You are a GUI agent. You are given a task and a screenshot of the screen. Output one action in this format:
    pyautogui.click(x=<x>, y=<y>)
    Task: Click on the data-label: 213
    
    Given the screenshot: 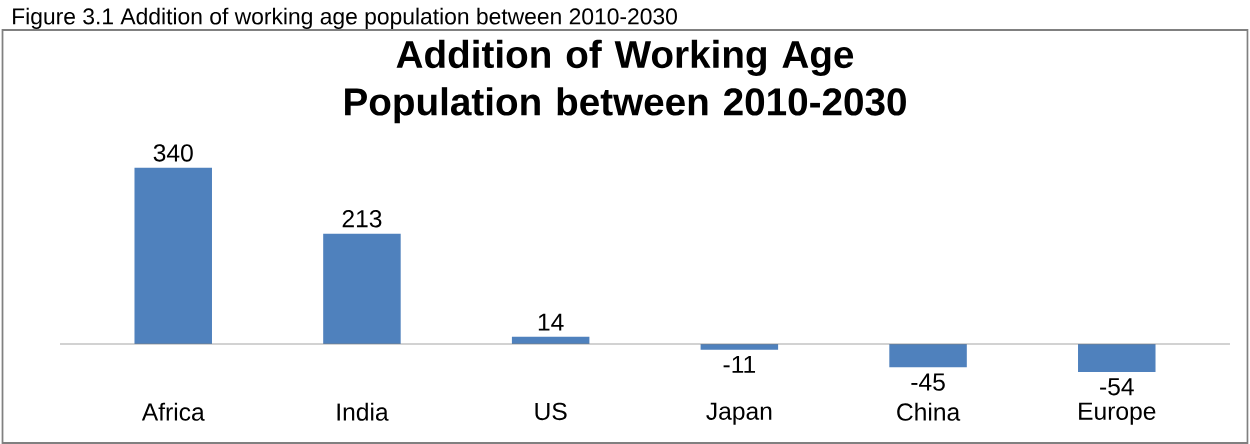 What is the action you would take?
    pyautogui.click(x=362, y=219)
    